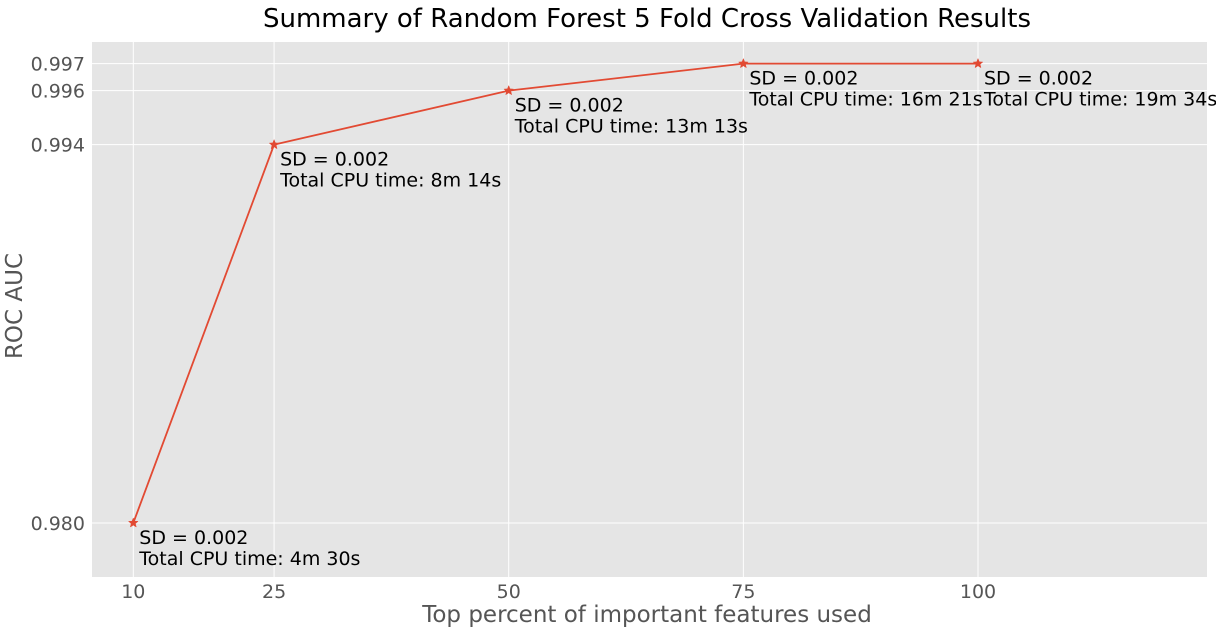 This screenshot has width=1216, height=633. What do you see at coordinates (58, 146) in the screenshot?
I see `y-tick-label: 0.994` at bounding box center [58, 146].